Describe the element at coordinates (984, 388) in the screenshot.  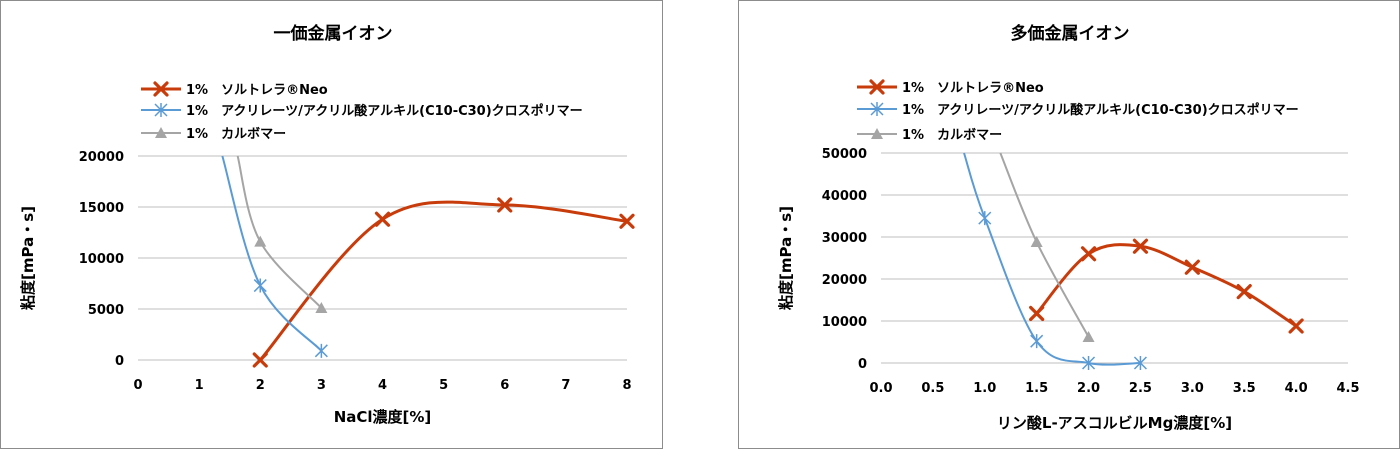
I see `x-tick-label: 1.0` at that location.